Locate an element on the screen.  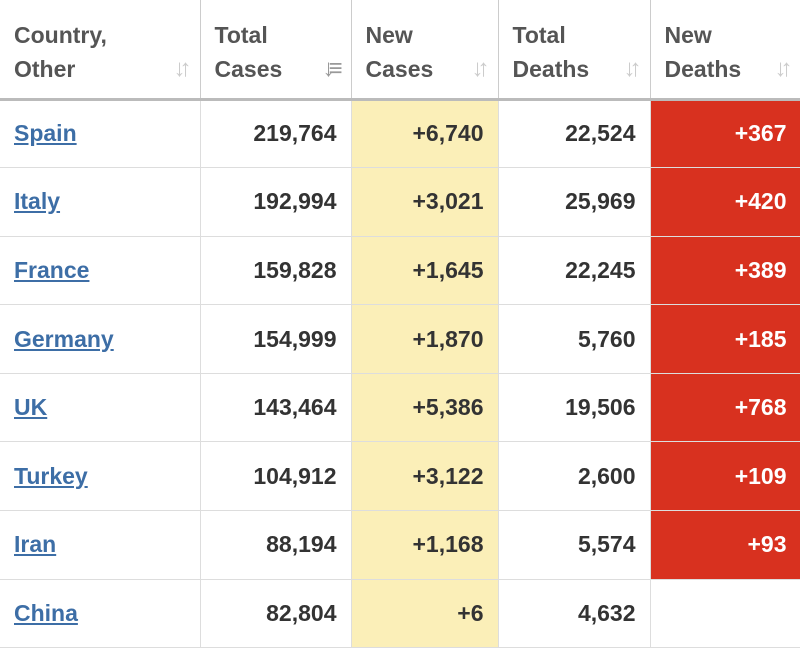
cell-country: Spain is located at coordinates (100, 134).